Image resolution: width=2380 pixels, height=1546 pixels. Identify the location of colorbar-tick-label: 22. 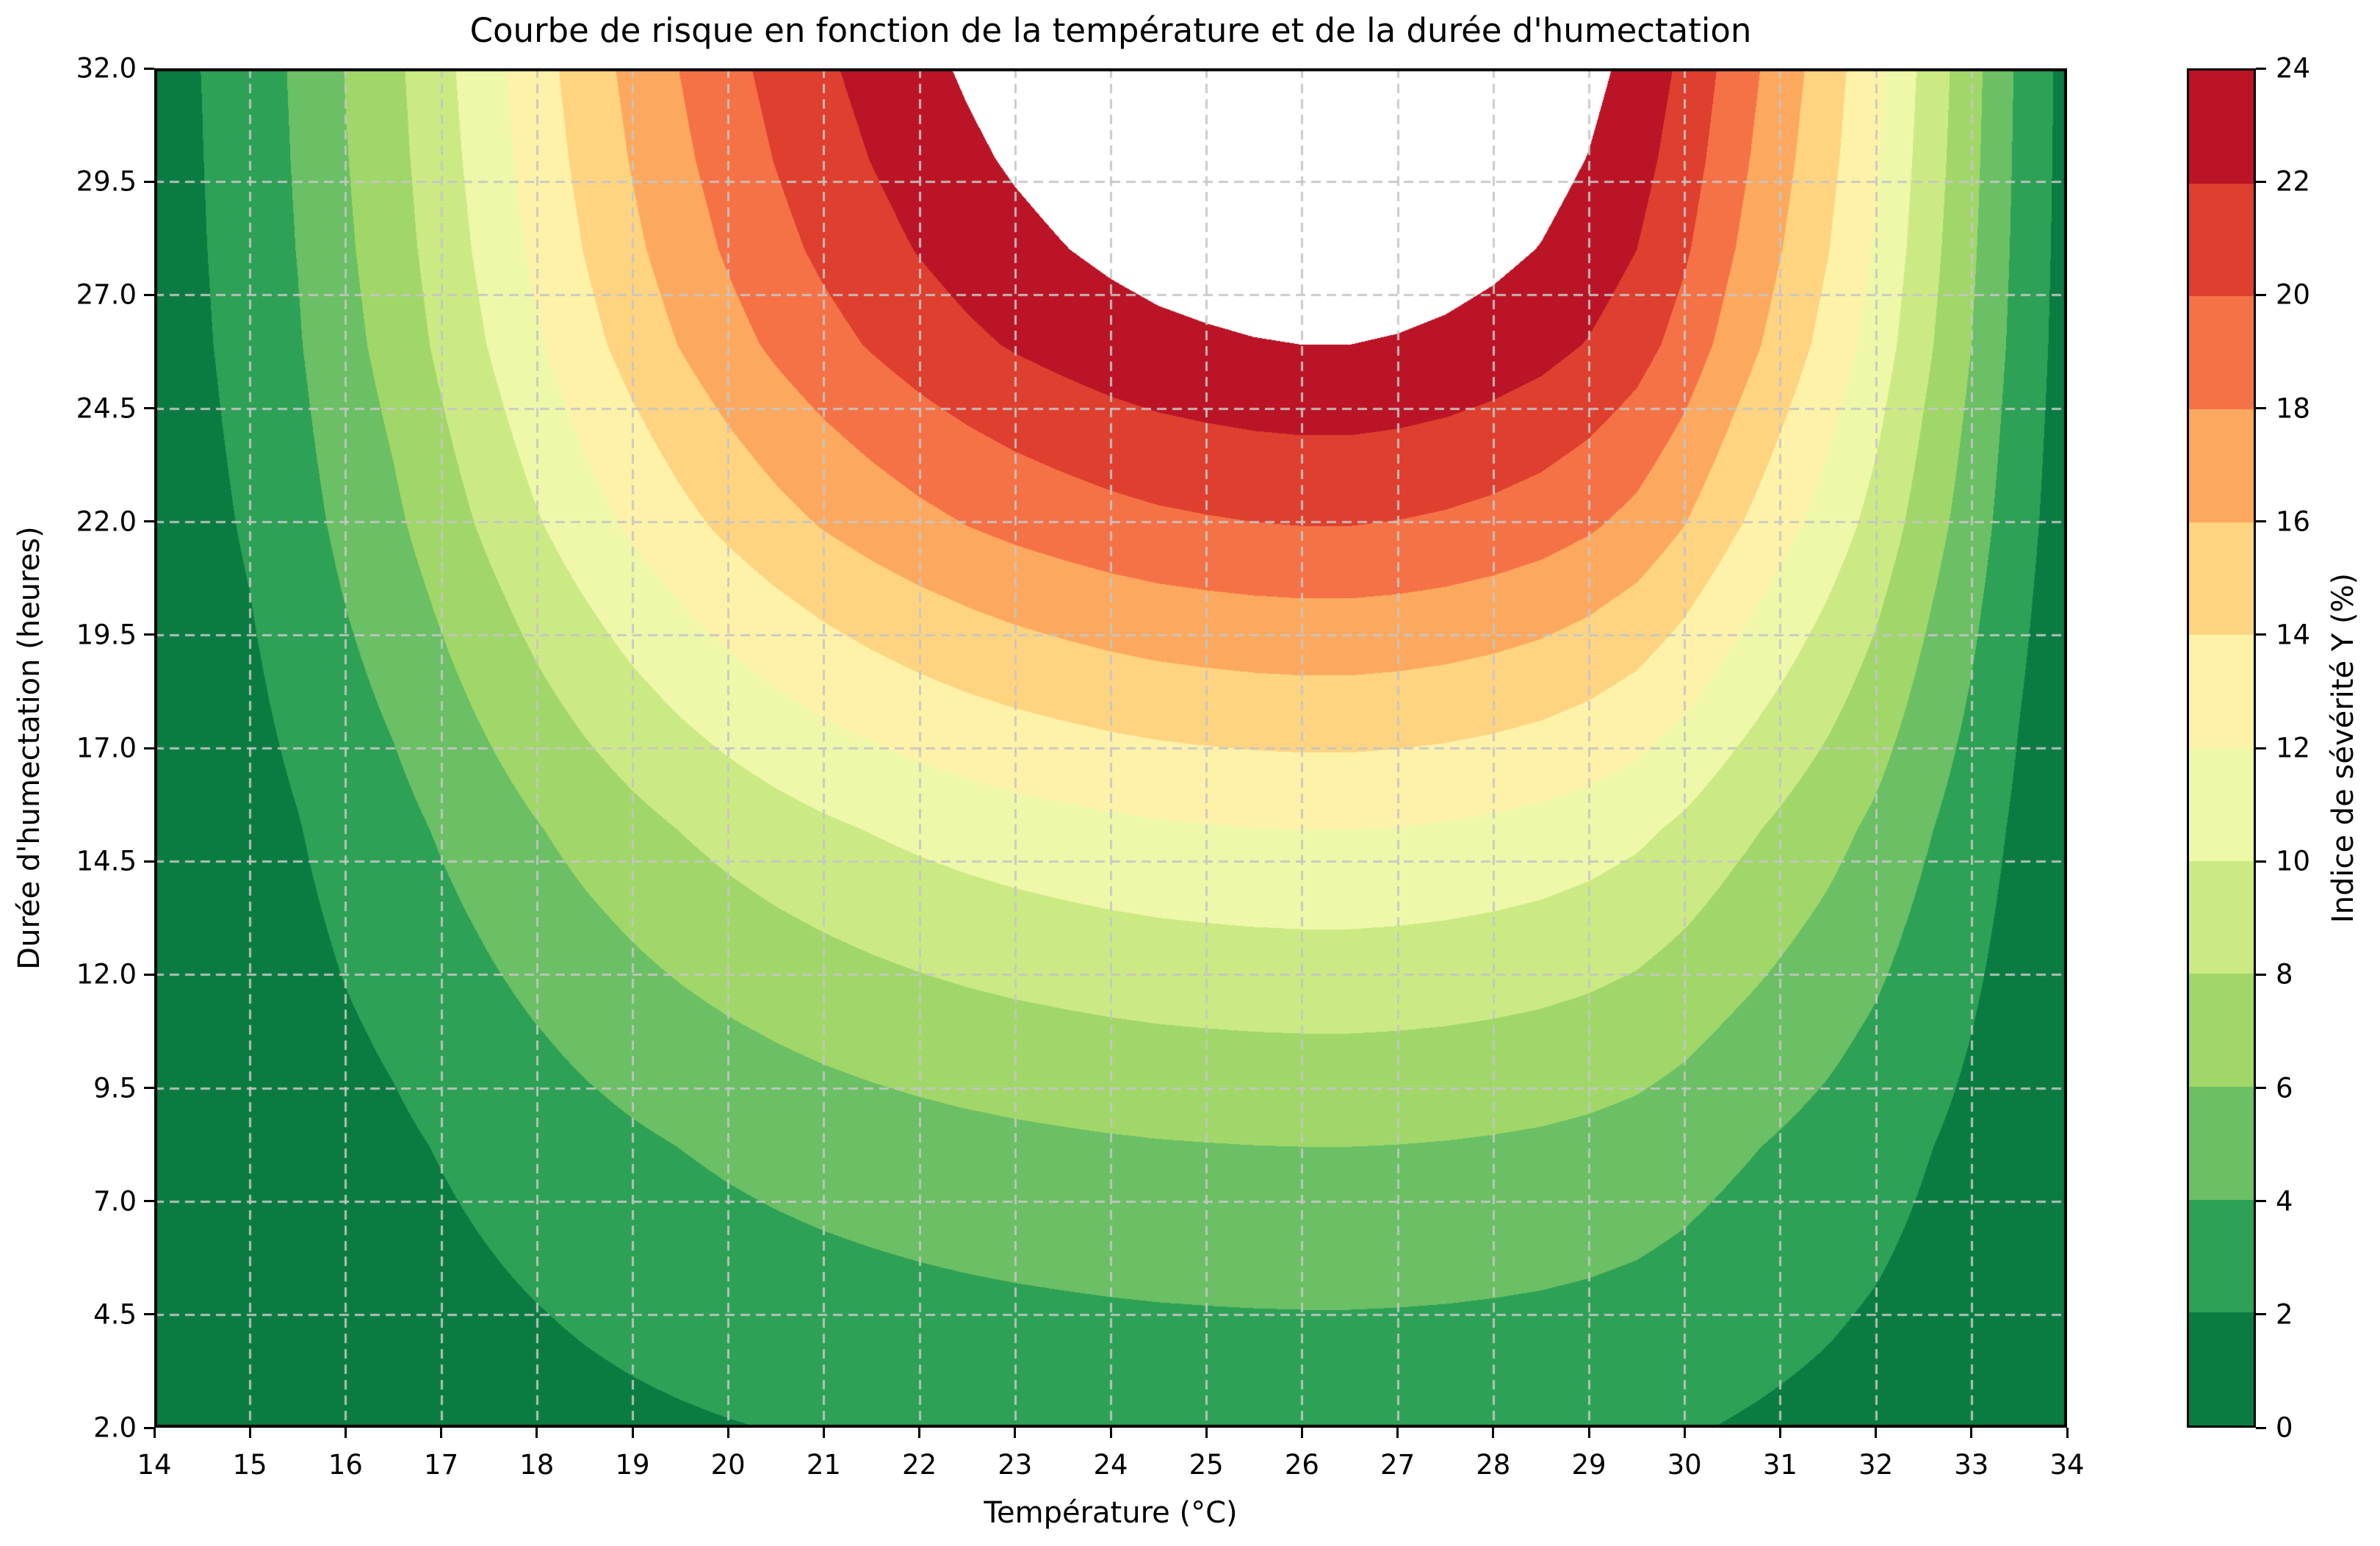
(2293, 181).